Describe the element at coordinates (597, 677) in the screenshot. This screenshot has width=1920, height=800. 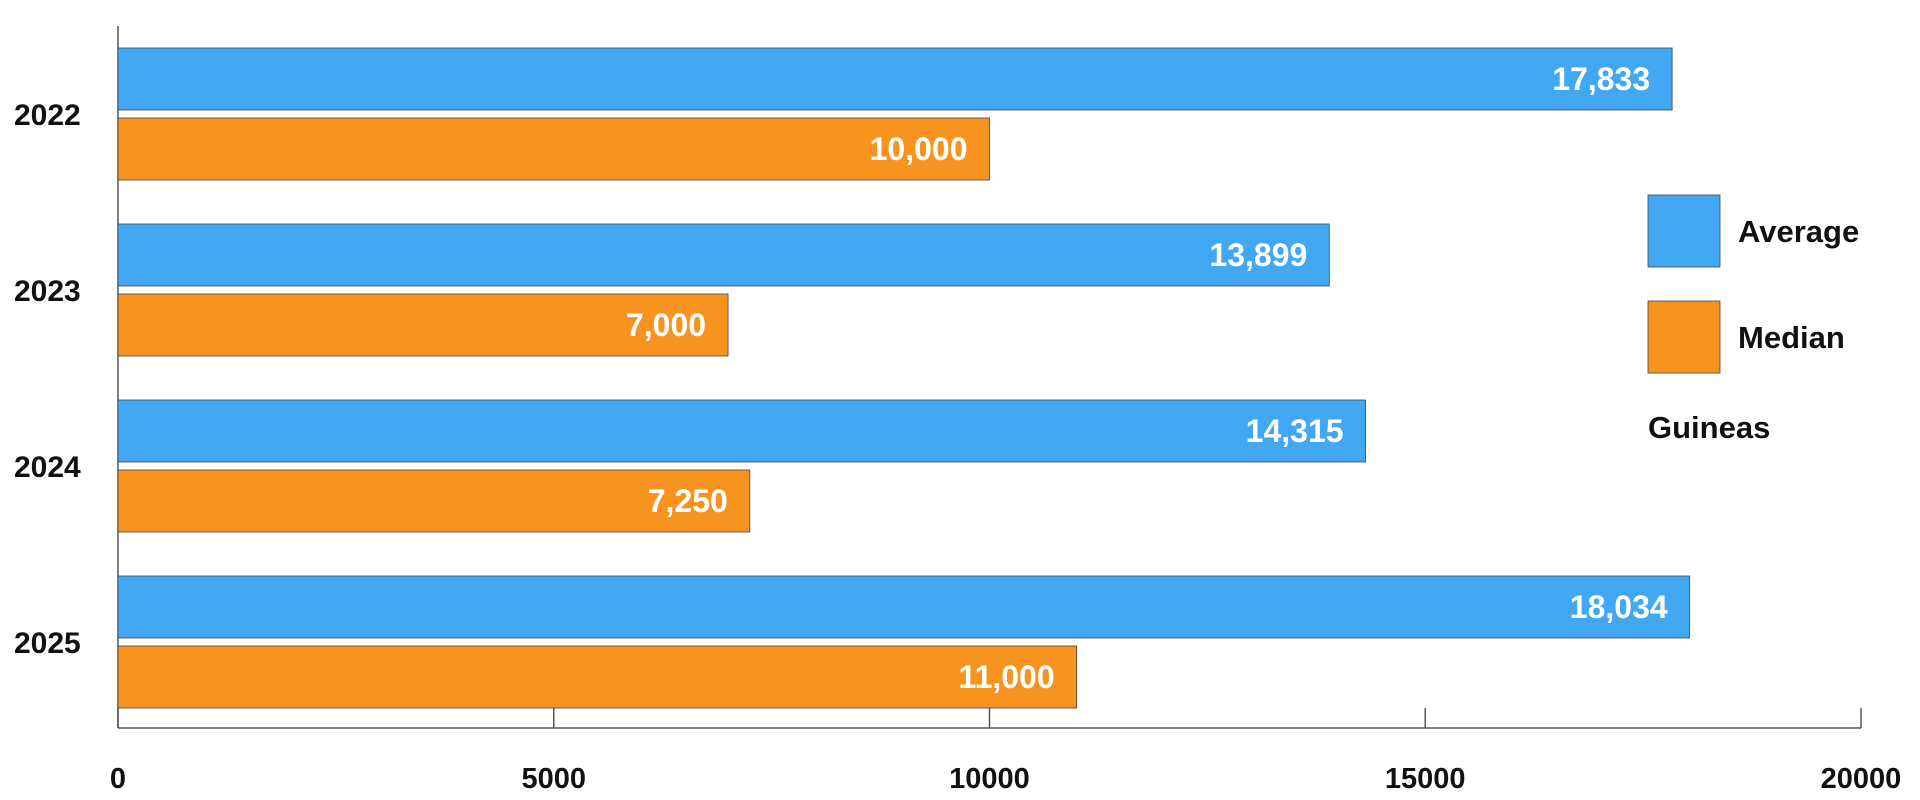
I see `bar-median-2025` at that location.